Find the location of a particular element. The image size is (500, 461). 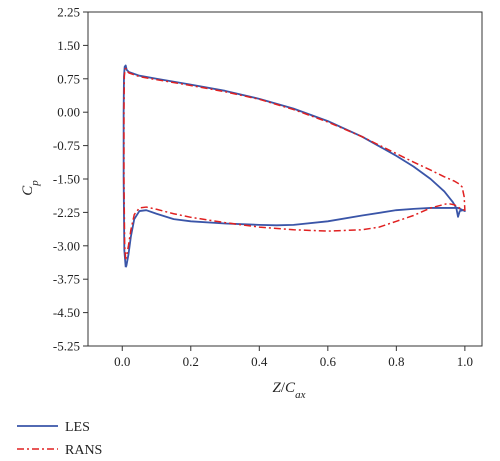

y-tick-label: -0.75 is located at coordinates (66, 145).